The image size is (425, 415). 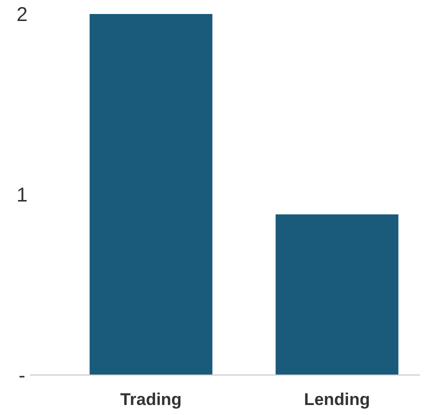 I want to click on x-tick-label: Lending, so click(x=337, y=399).